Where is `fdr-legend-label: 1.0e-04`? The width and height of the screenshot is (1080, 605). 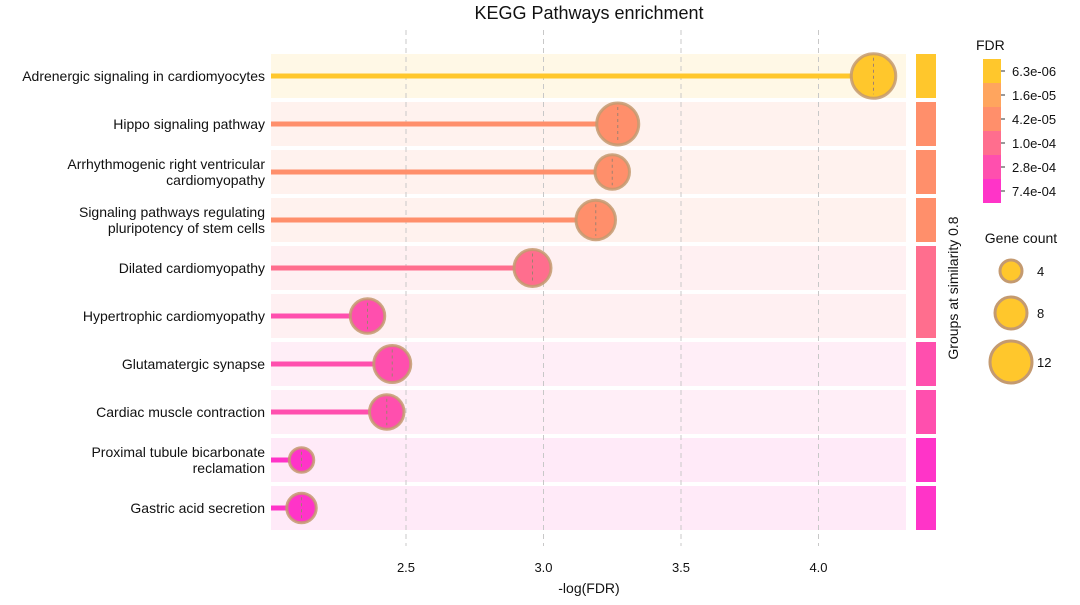
fdr-legend-label: 1.0e-04 is located at coordinates (1034, 143).